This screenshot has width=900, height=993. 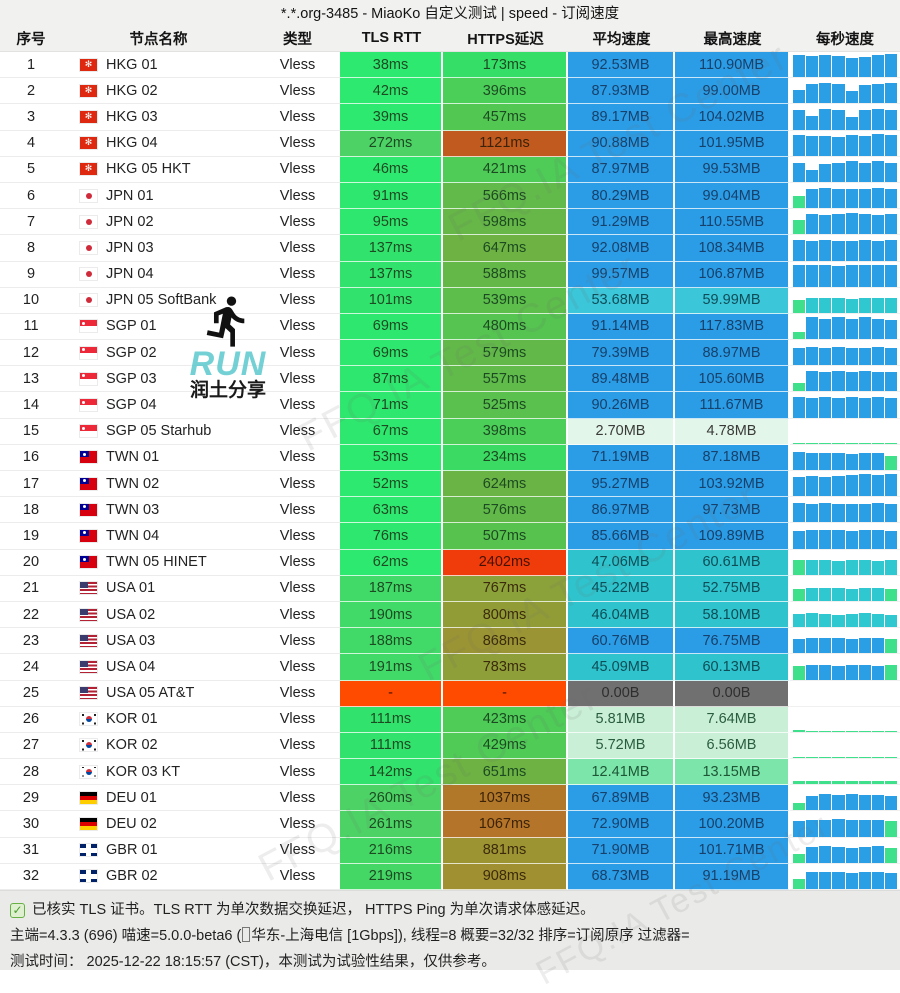 I want to click on node-name-cell: HKG 04, so click(x=158, y=143).